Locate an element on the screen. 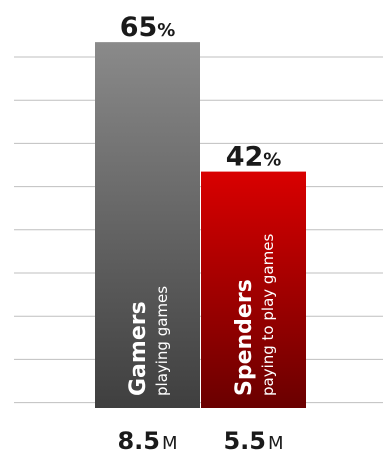 The image size is (383, 455). value-label-gamers: 65% is located at coordinates (148, 27).